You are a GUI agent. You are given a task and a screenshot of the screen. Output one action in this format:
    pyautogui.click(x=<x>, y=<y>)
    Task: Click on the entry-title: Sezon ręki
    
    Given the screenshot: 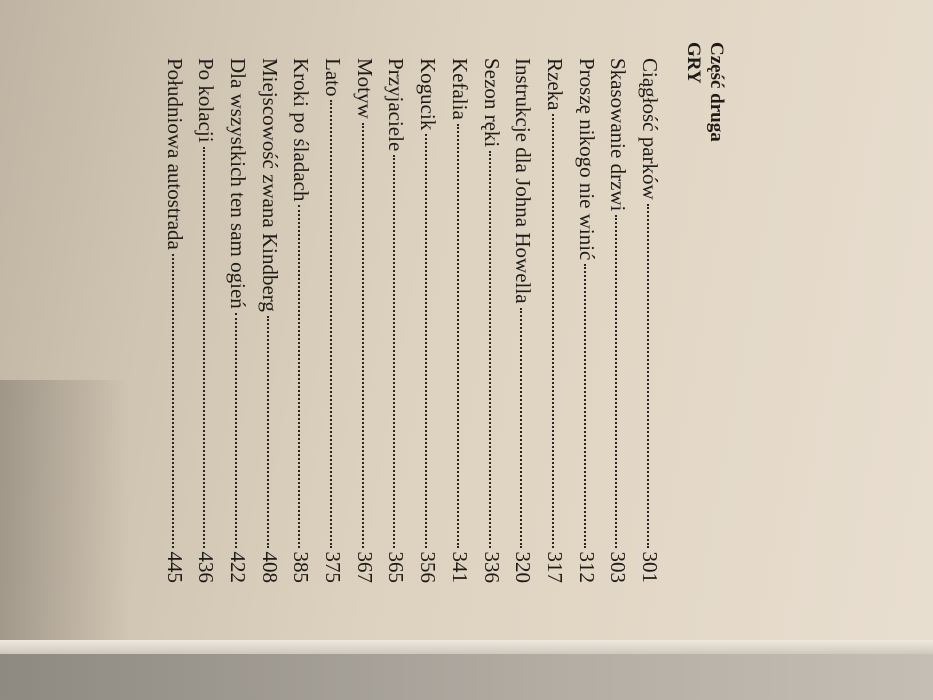 What is the action you would take?
    pyautogui.click(x=491, y=103)
    